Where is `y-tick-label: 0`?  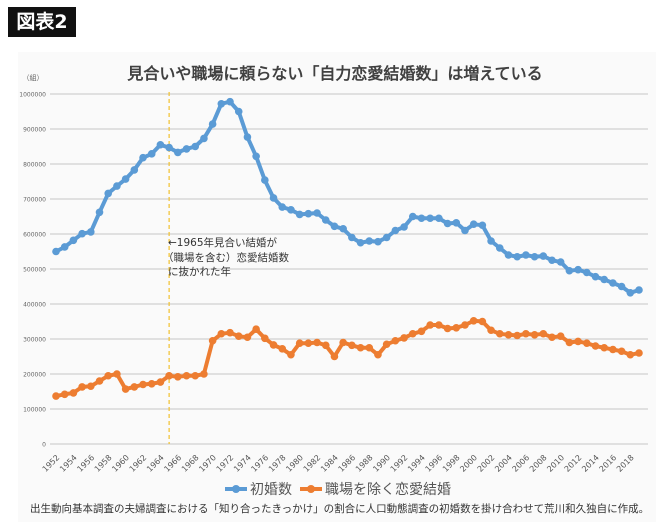 y-tick-label: 0 is located at coordinates (44, 445).